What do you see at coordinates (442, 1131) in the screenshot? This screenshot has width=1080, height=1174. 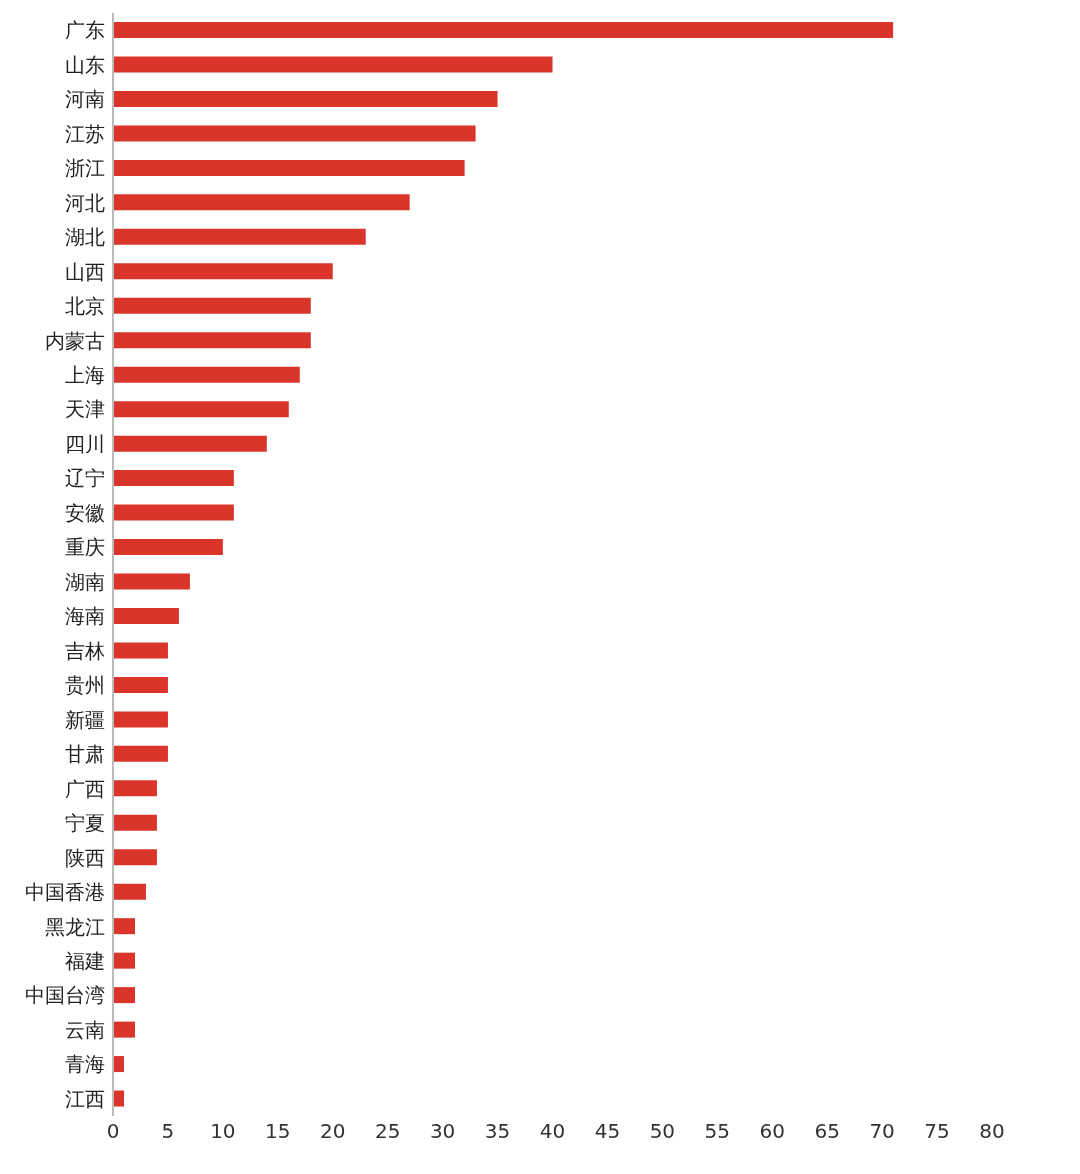 I see `x-tick-label: 30` at bounding box center [442, 1131].